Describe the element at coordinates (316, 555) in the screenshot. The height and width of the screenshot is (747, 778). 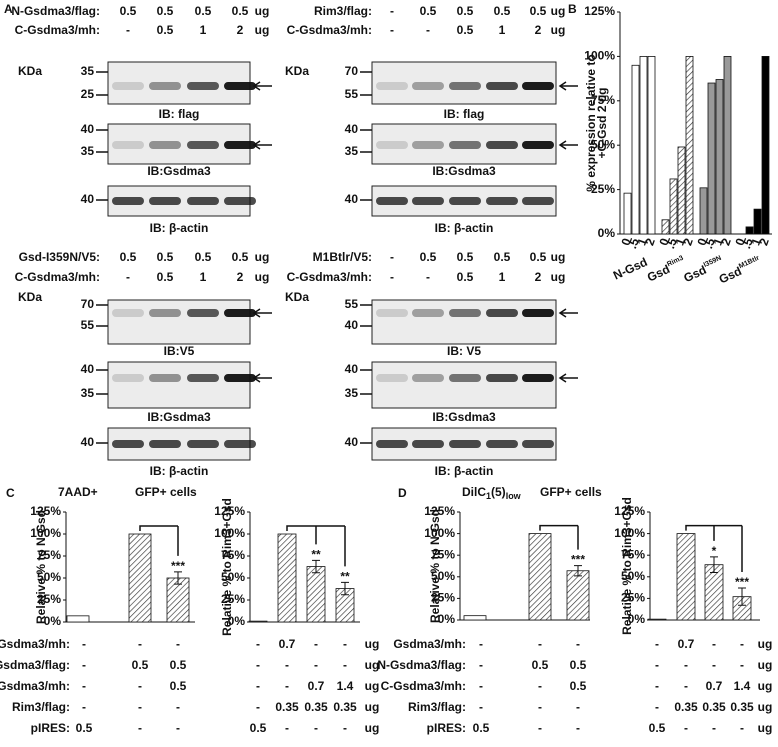
I see `significance: **` at that location.